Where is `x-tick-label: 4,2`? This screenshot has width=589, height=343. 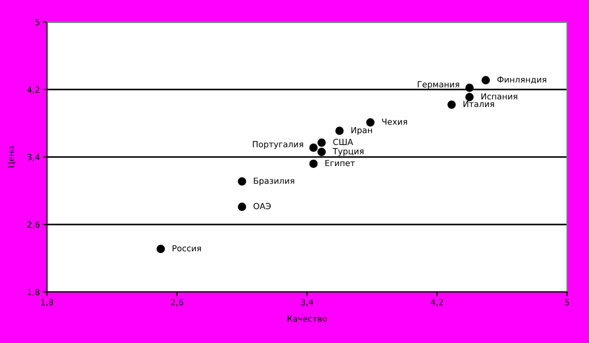 x-tick-label: 4,2 is located at coordinates (436, 302).